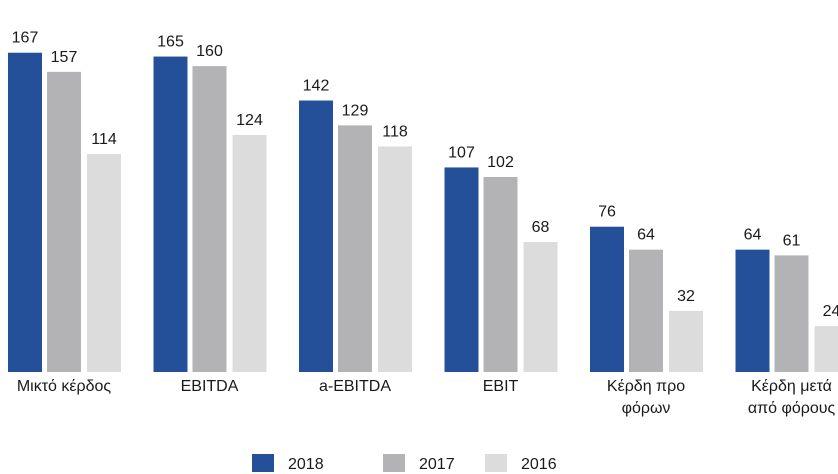 This screenshot has height=474, width=838. Describe the element at coordinates (792, 408) in the screenshot. I see `x-tick-label: από φόρους` at that location.